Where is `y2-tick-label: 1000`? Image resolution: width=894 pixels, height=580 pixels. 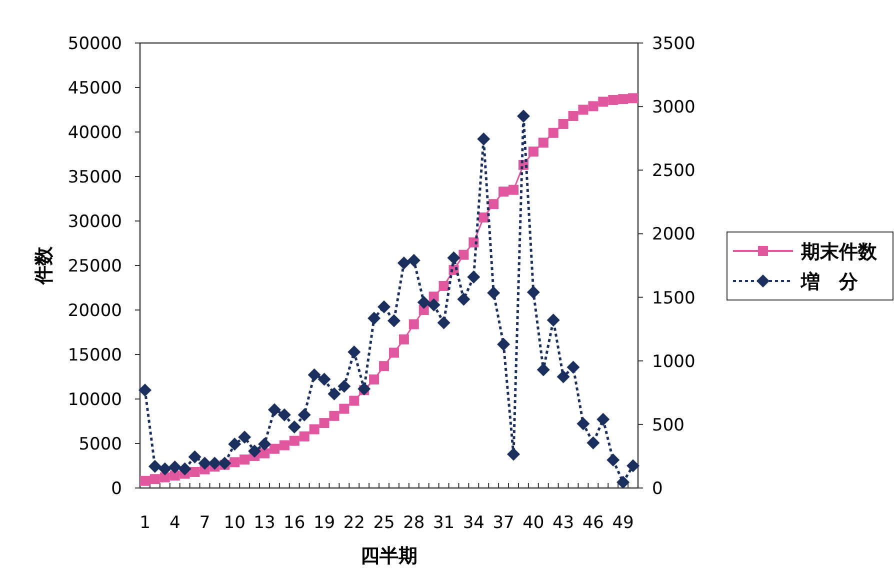
y2-tick-label: 1000 is located at coordinates (674, 362).